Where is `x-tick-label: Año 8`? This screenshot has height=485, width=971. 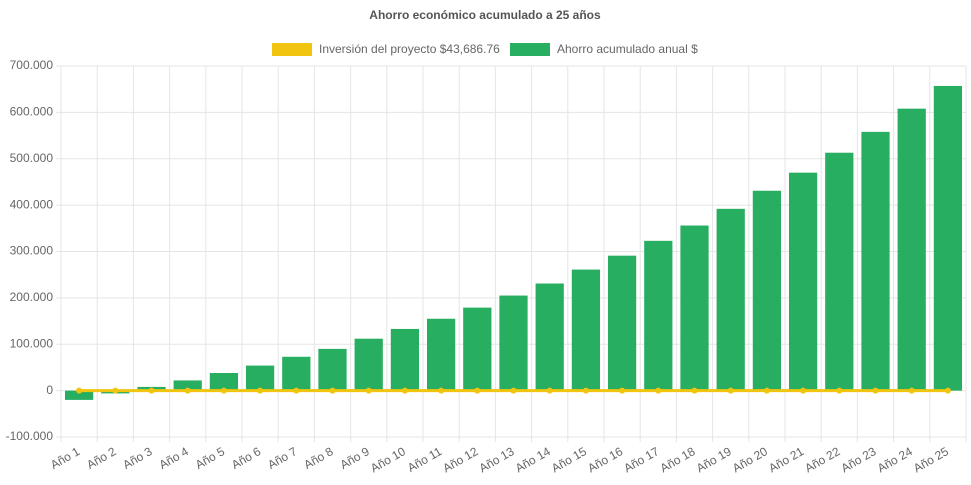
x-tick-label: Año 8 is located at coordinates (318, 458).